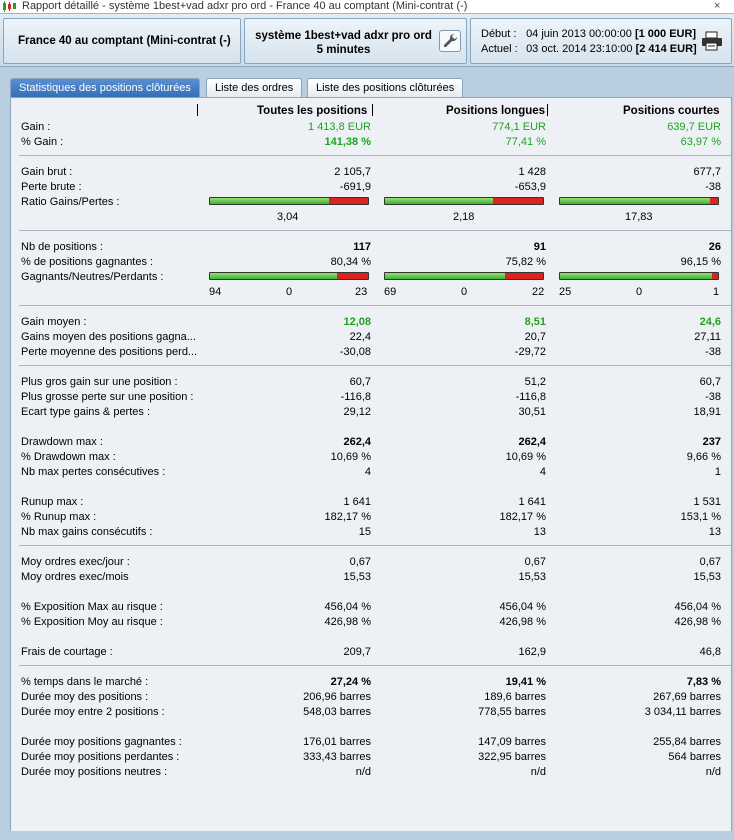  What do you see at coordinates (371, 502) in the screenshot?
I see `stat-row-runup-max: Runup max : 1 641 1 641 1 531` at bounding box center [371, 502].